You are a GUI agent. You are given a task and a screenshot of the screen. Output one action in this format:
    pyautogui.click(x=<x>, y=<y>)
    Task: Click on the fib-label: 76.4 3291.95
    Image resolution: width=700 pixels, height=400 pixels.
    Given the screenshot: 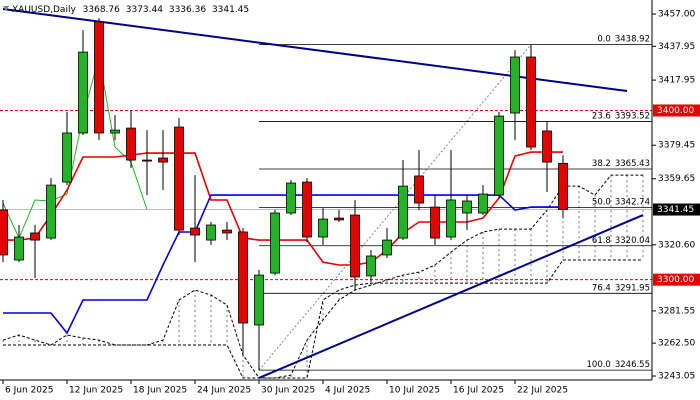 What is the action you would take?
    pyautogui.click(x=621, y=288)
    